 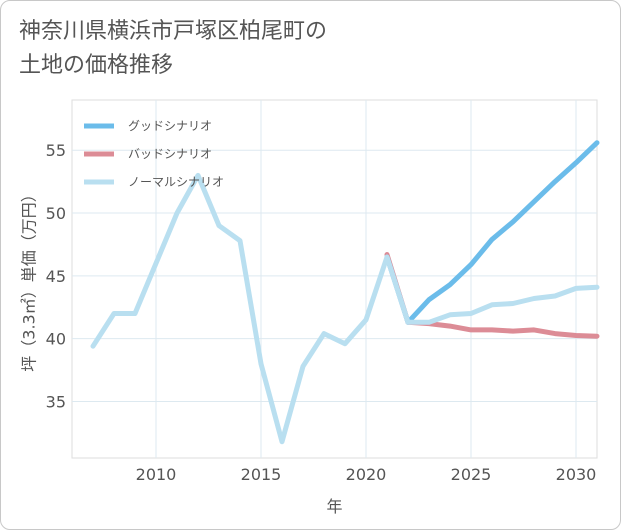 I want to click on x-tick-label: 2020, so click(x=366, y=474).